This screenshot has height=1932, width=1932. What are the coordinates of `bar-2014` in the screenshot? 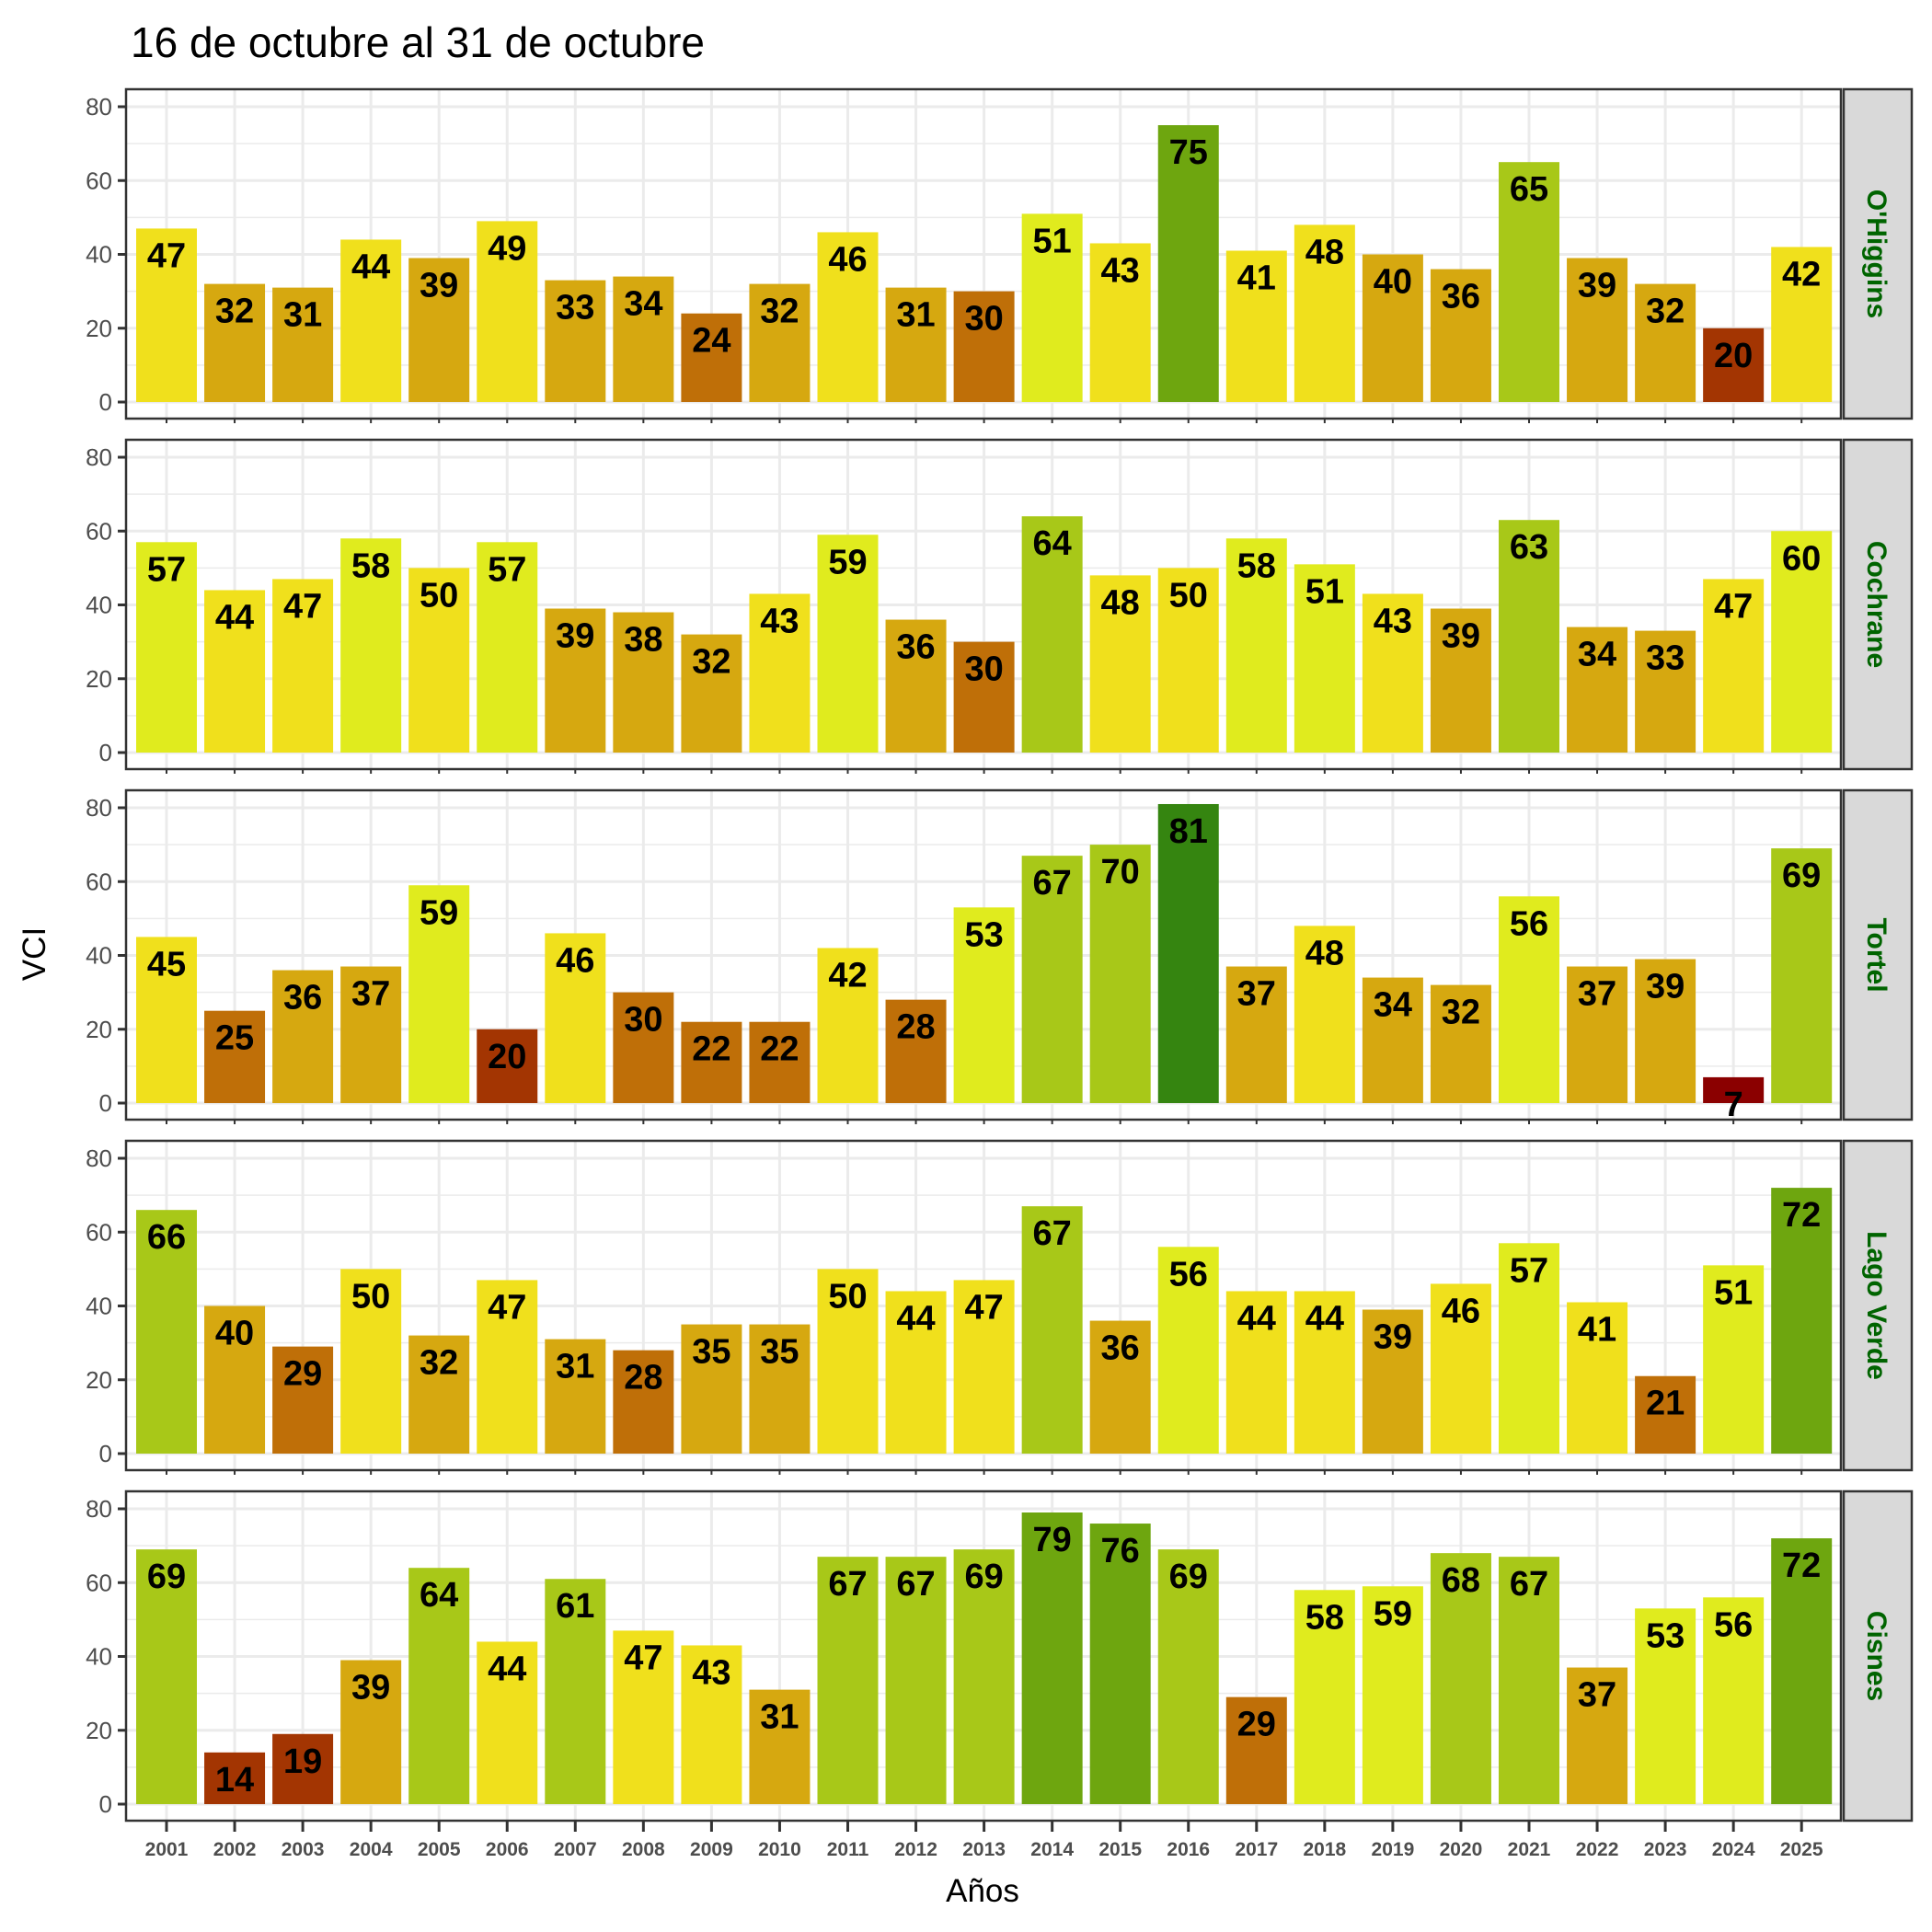 It's located at (1052, 979).